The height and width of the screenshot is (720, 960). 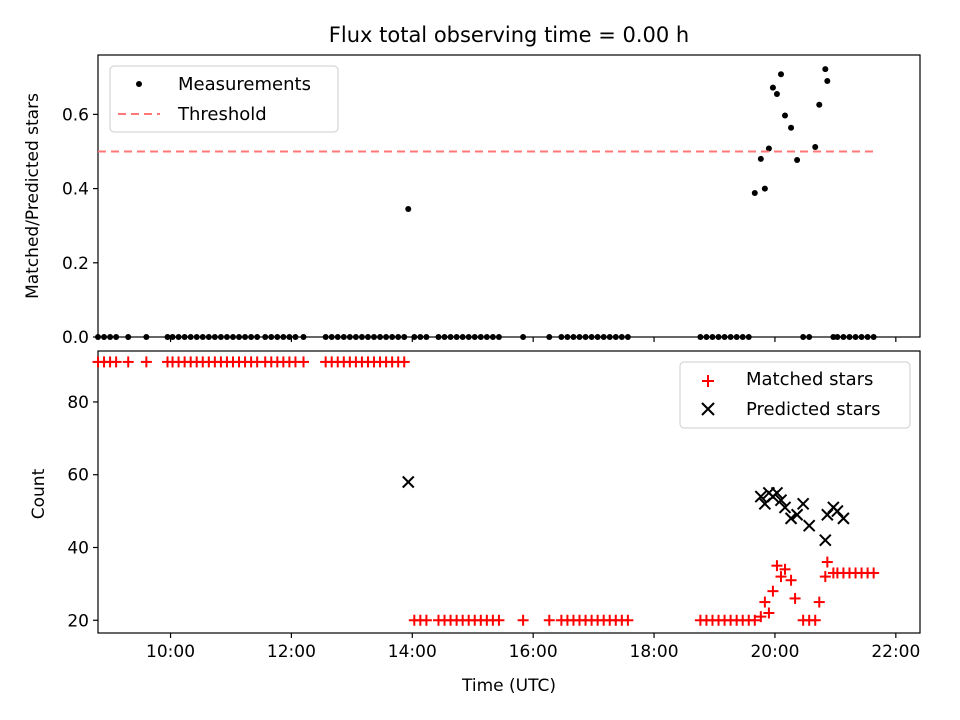 I want to click on top-y-axis-label: Matched/Predicted stars, so click(x=33, y=196).